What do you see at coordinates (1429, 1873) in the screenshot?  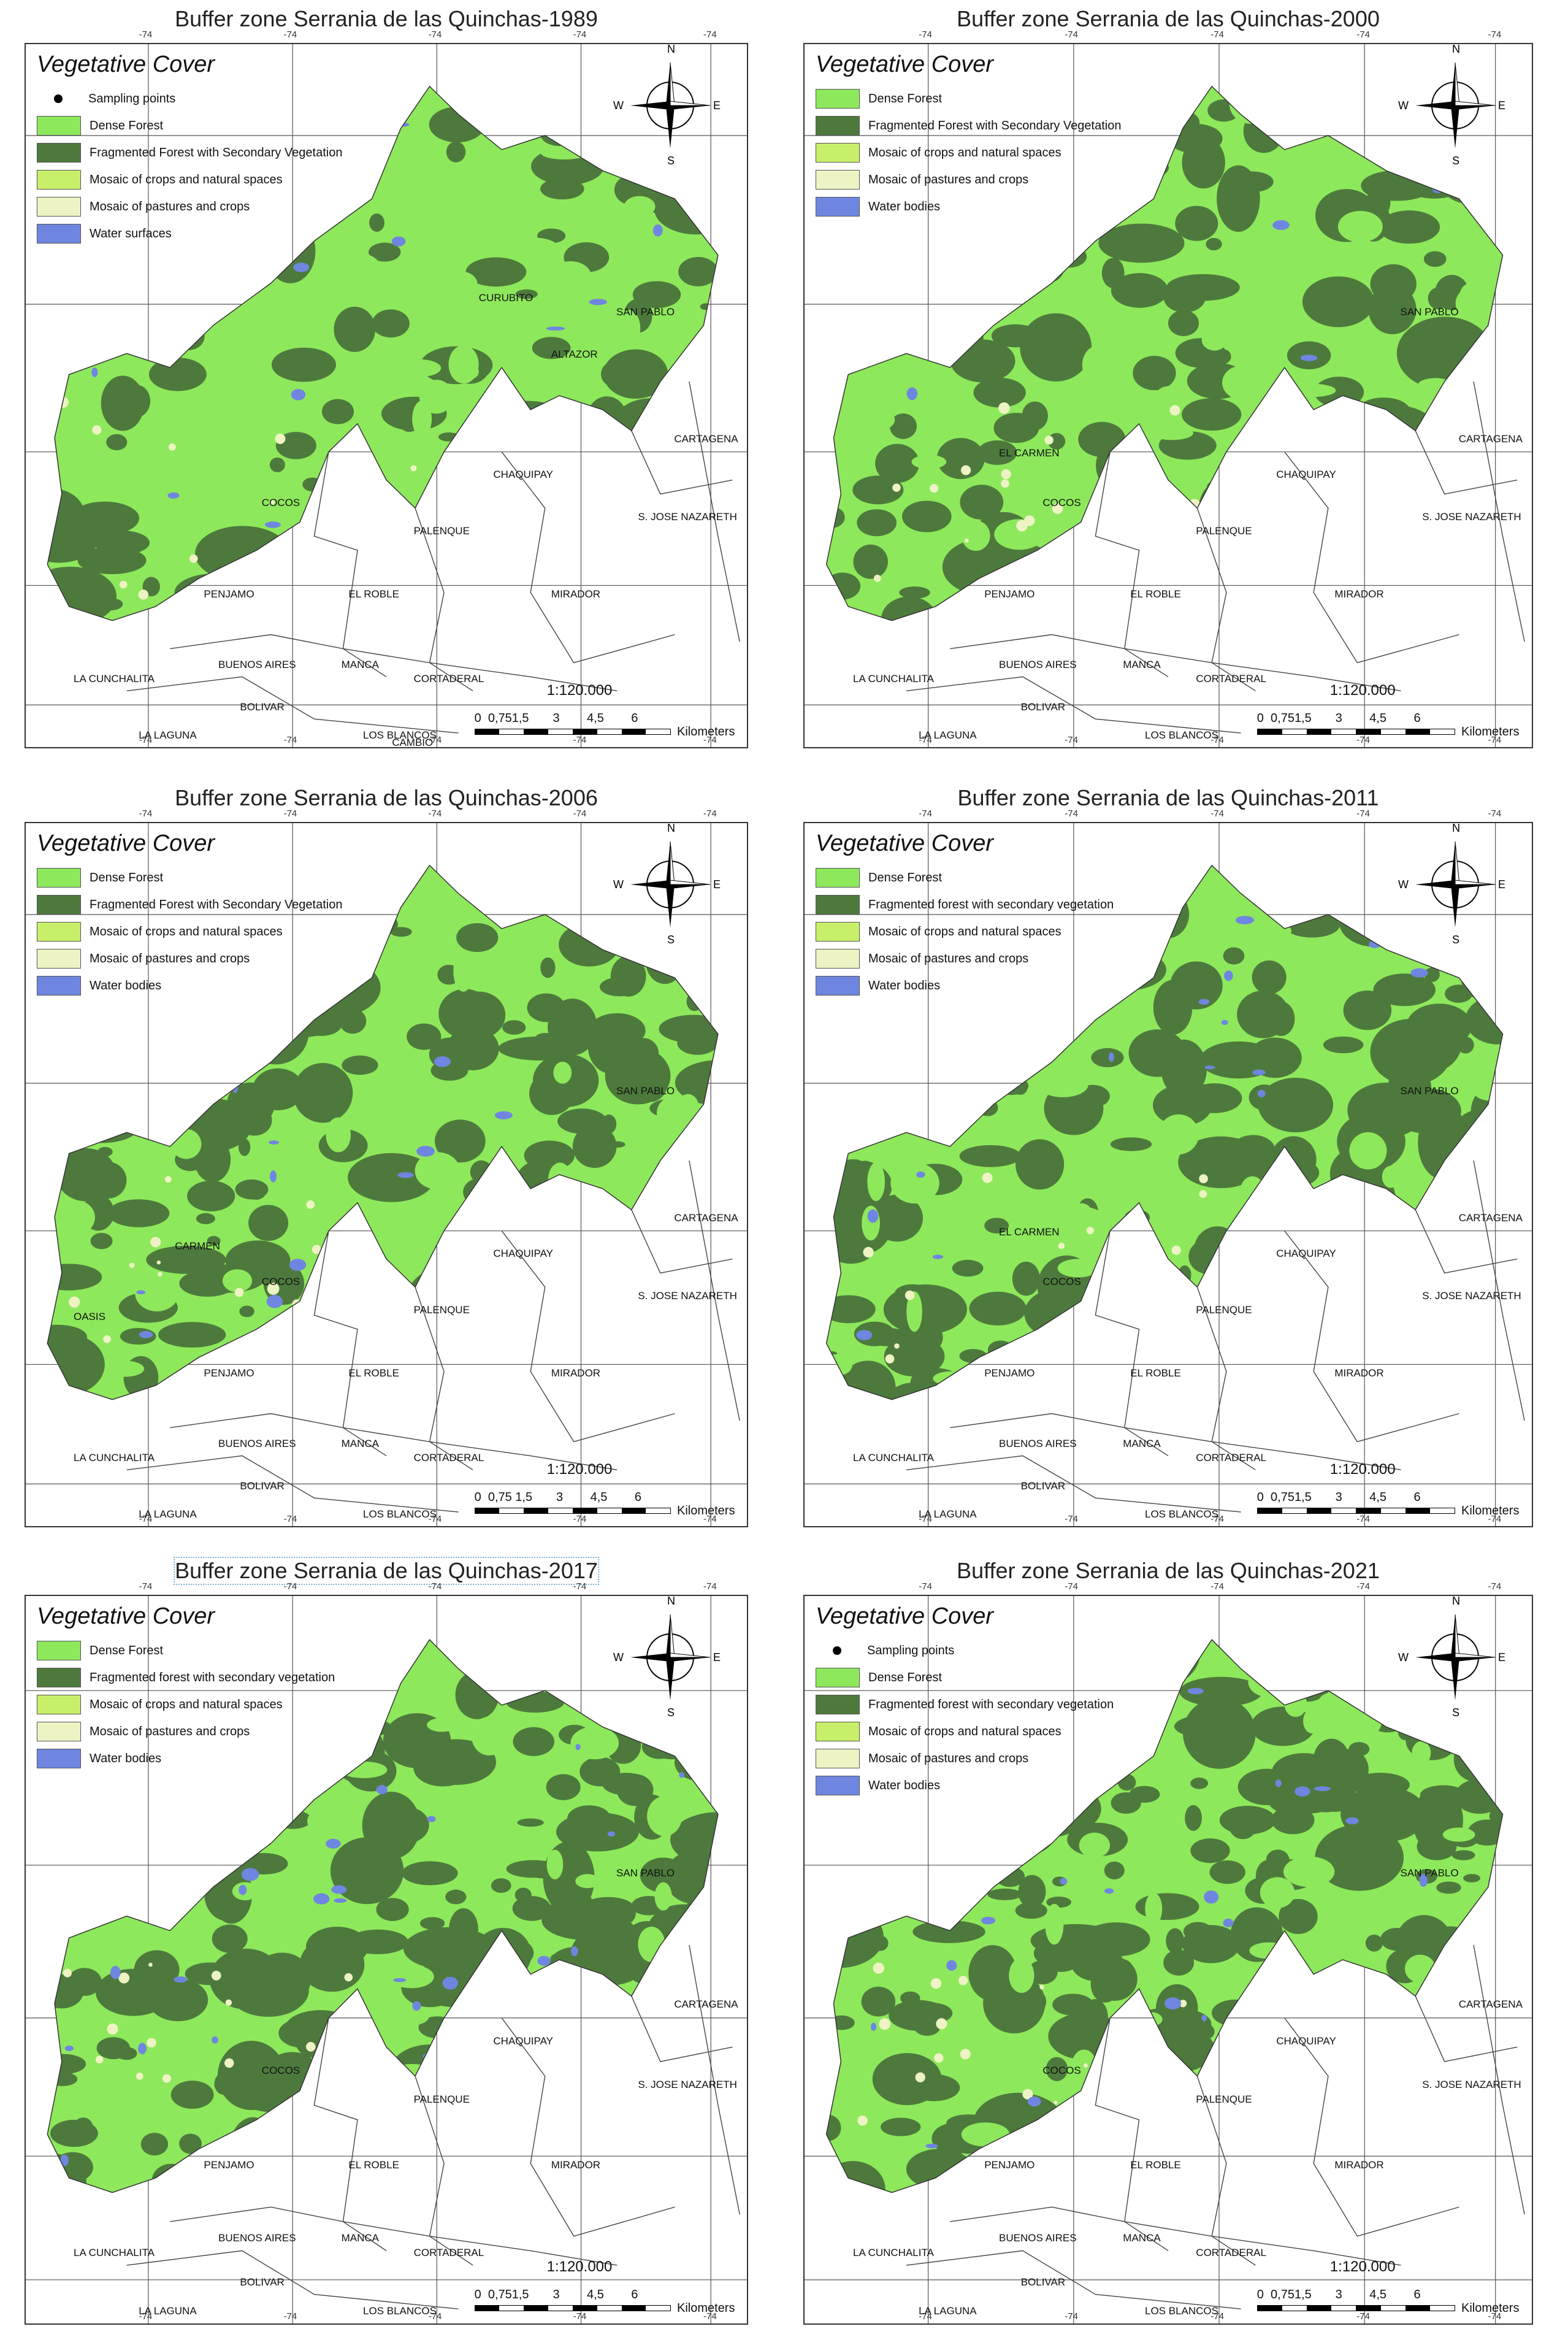 I see `place-label: SAN PABLO` at bounding box center [1429, 1873].